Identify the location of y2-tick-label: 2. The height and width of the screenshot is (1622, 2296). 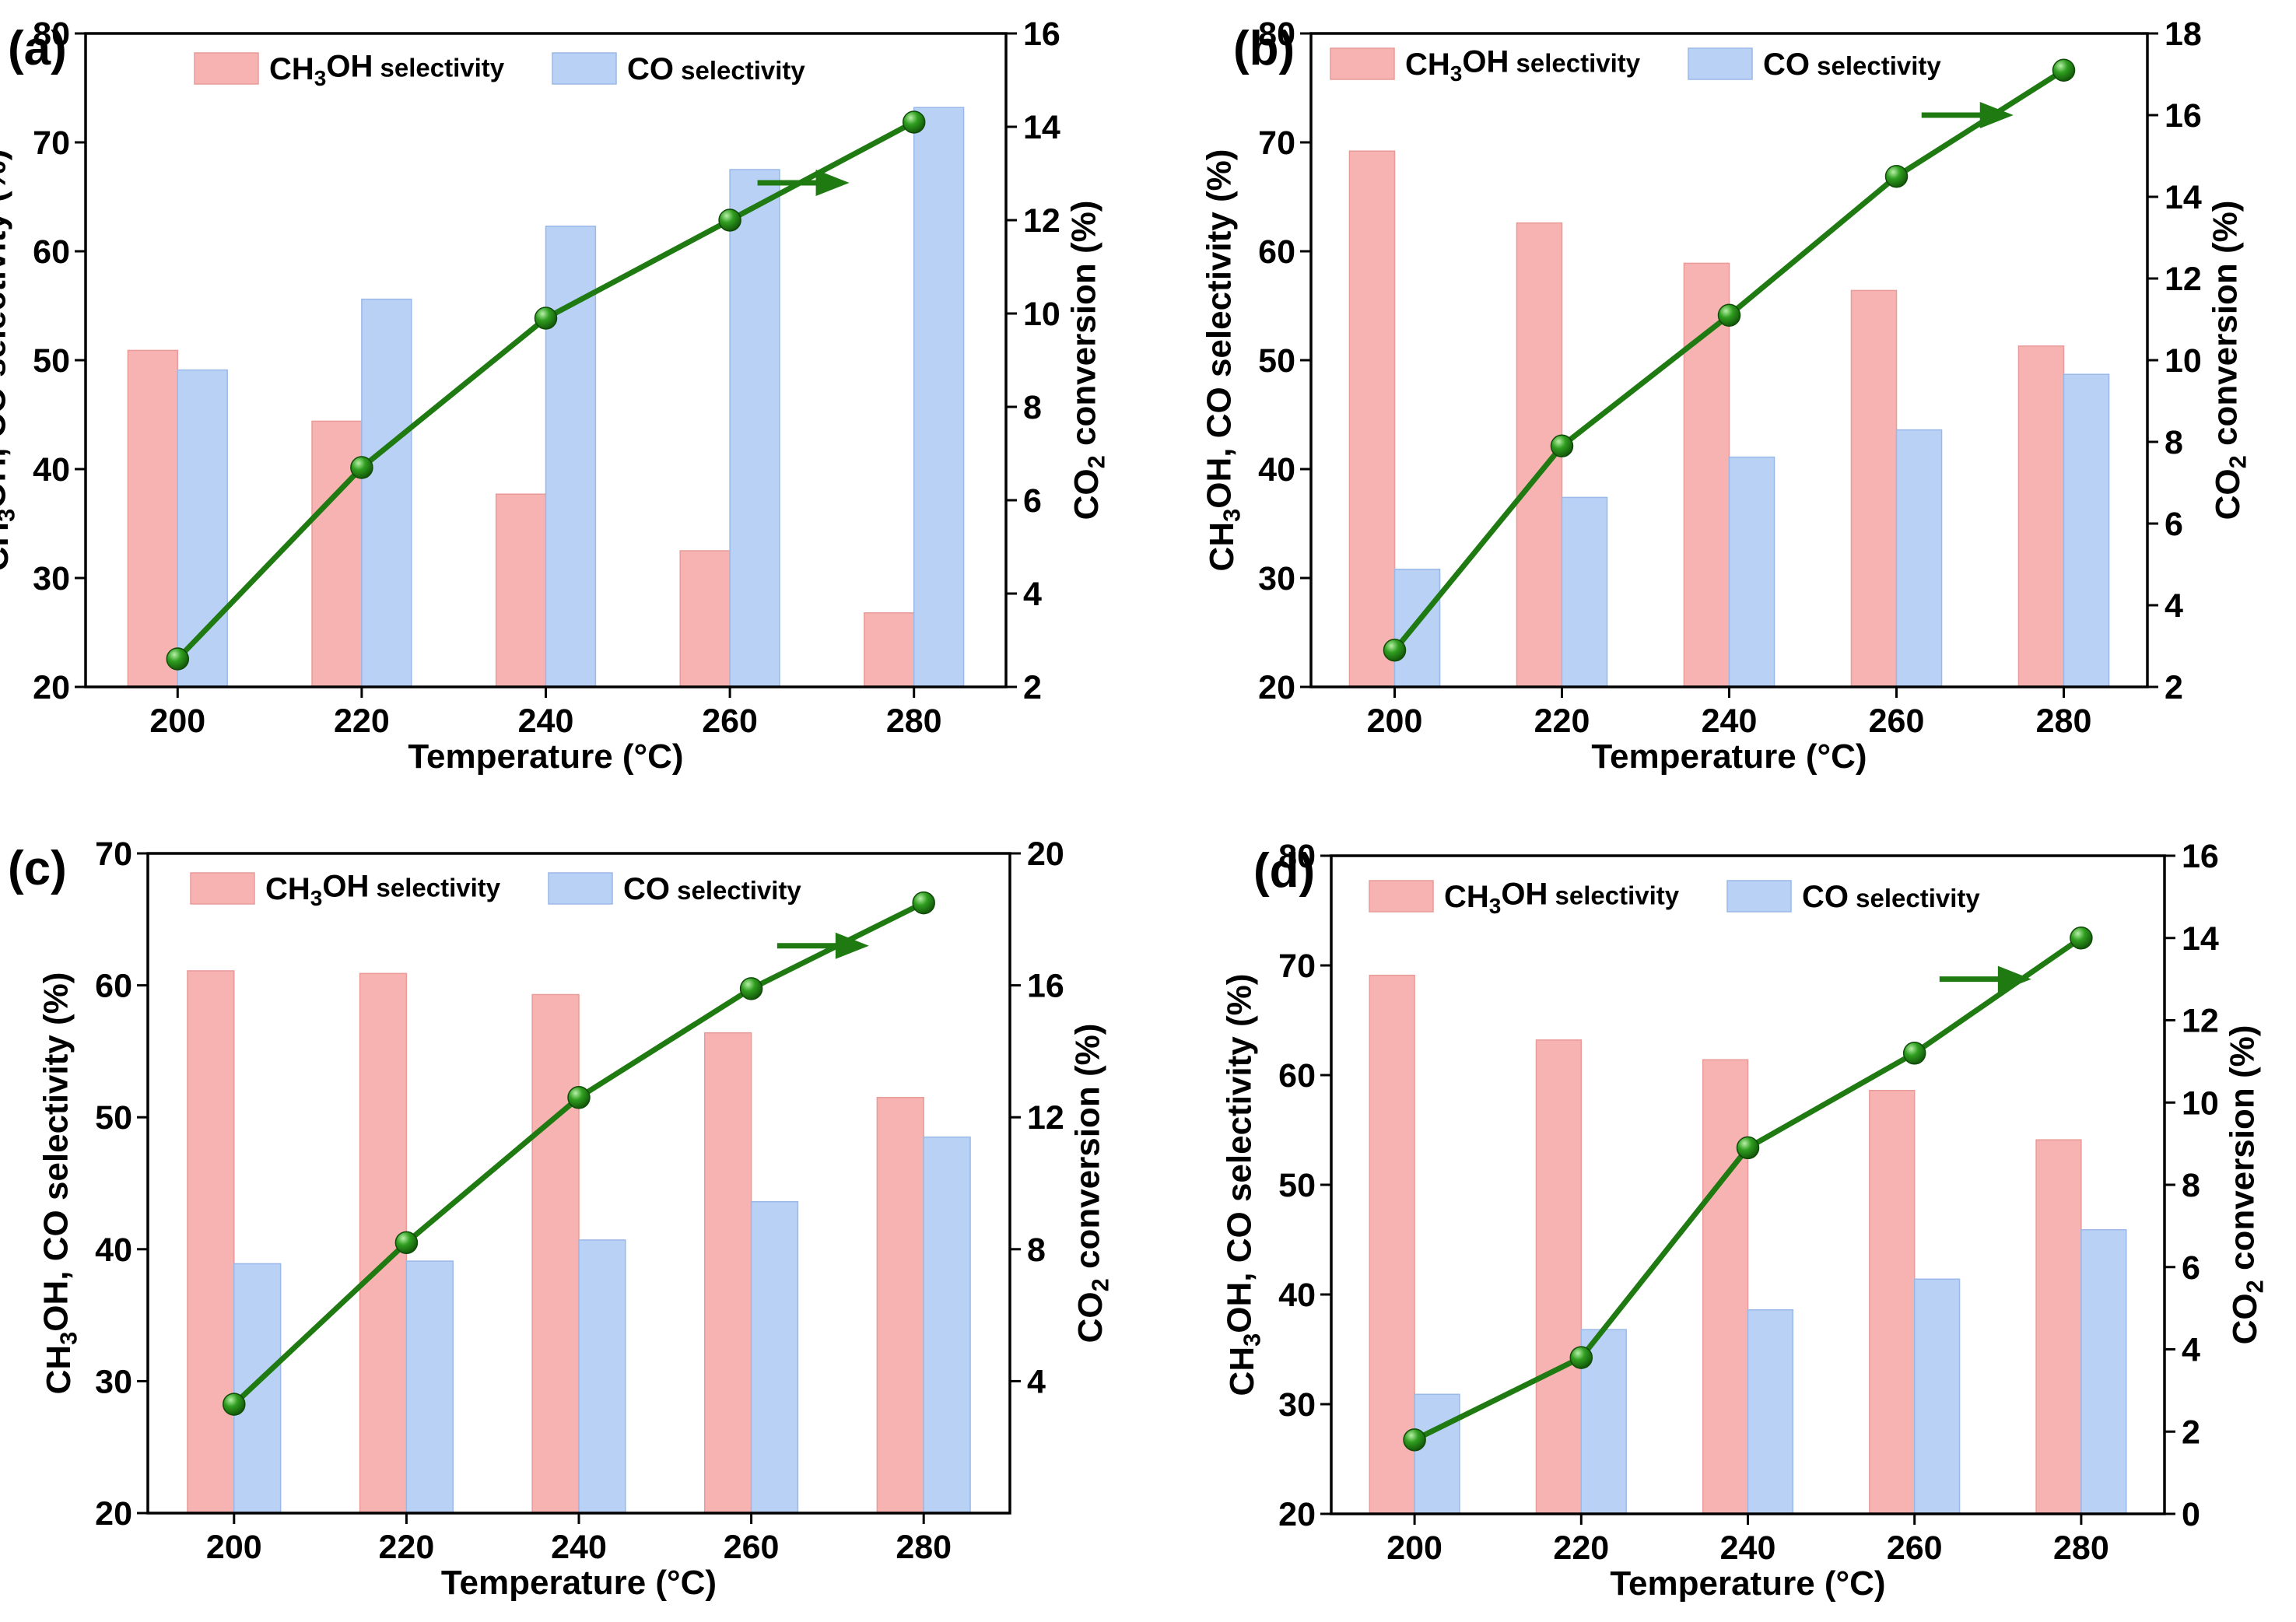
(2174, 687).